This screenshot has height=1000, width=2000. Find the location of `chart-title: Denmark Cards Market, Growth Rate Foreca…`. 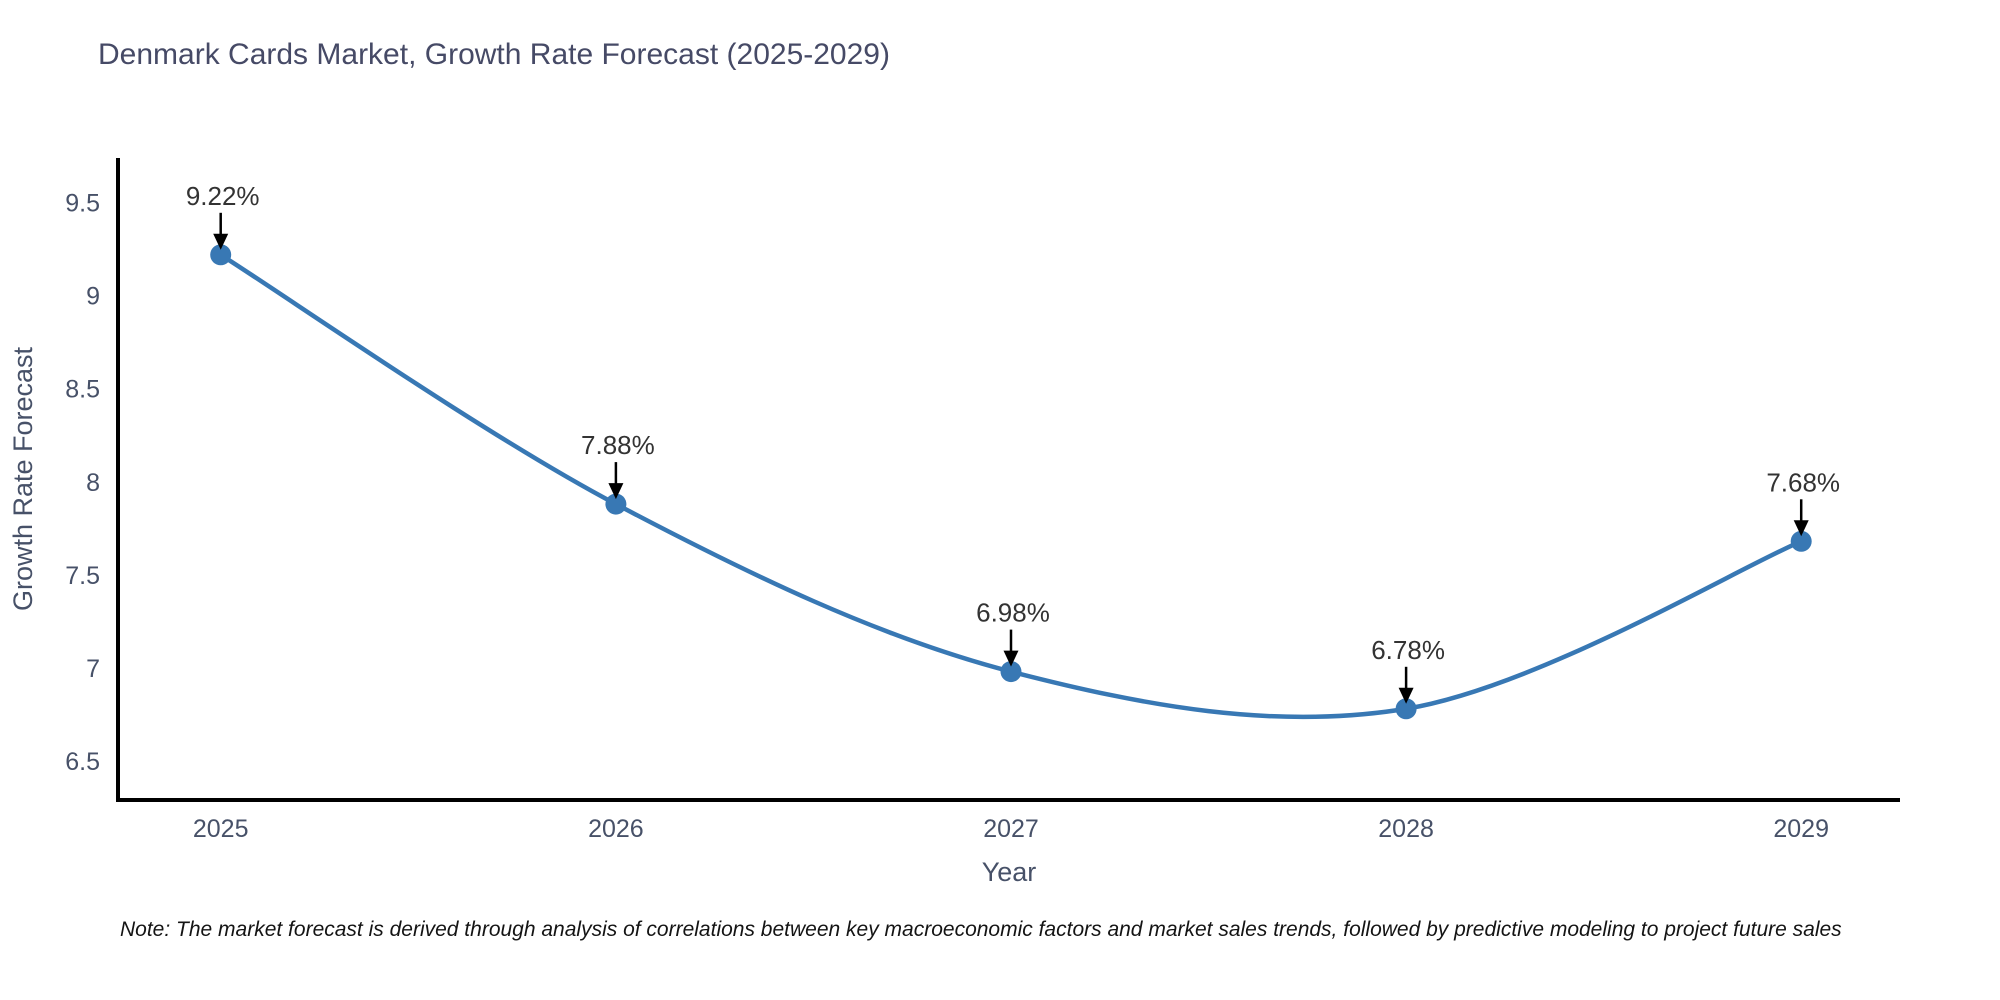

chart-title: Denmark Cards Market, Growth Rate Foreca… is located at coordinates (494, 54).